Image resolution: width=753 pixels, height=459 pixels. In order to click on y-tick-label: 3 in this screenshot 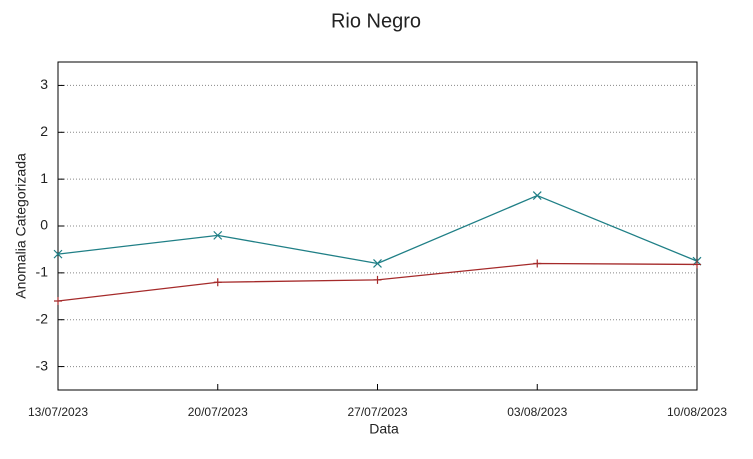, I will do `click(44, 84)`.